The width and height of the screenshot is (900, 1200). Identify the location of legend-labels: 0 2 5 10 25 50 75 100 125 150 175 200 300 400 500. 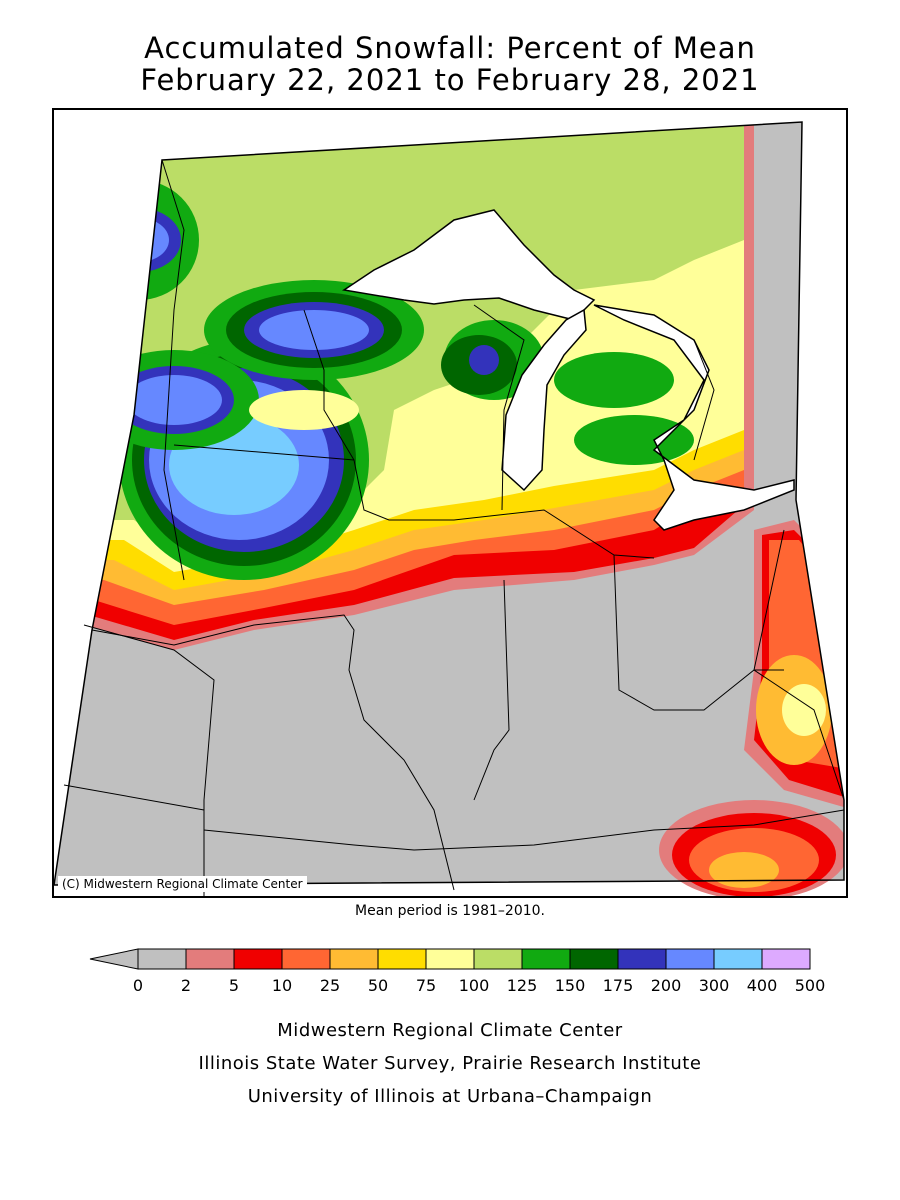
(479, 985).